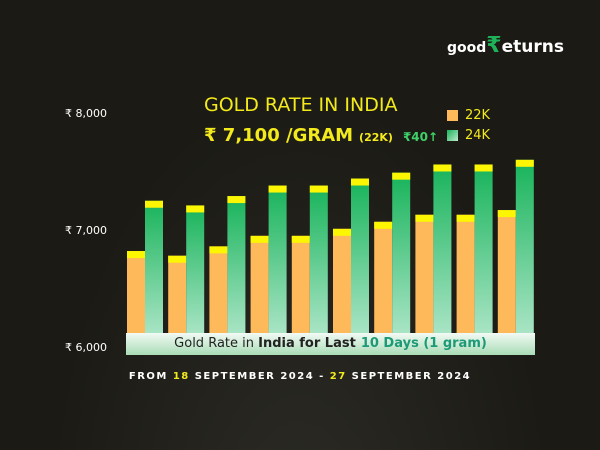  Describe the element at coordinates (86, 230) in the screenshot. I see `y-tick-label: ₹ 7,000` at that location.